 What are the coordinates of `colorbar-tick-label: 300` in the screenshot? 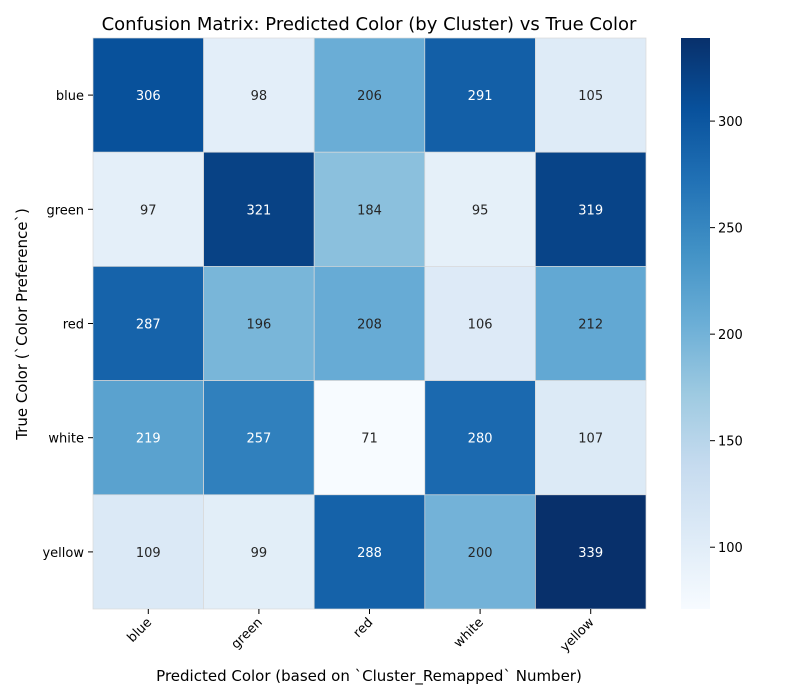 It's located at (730, 122).